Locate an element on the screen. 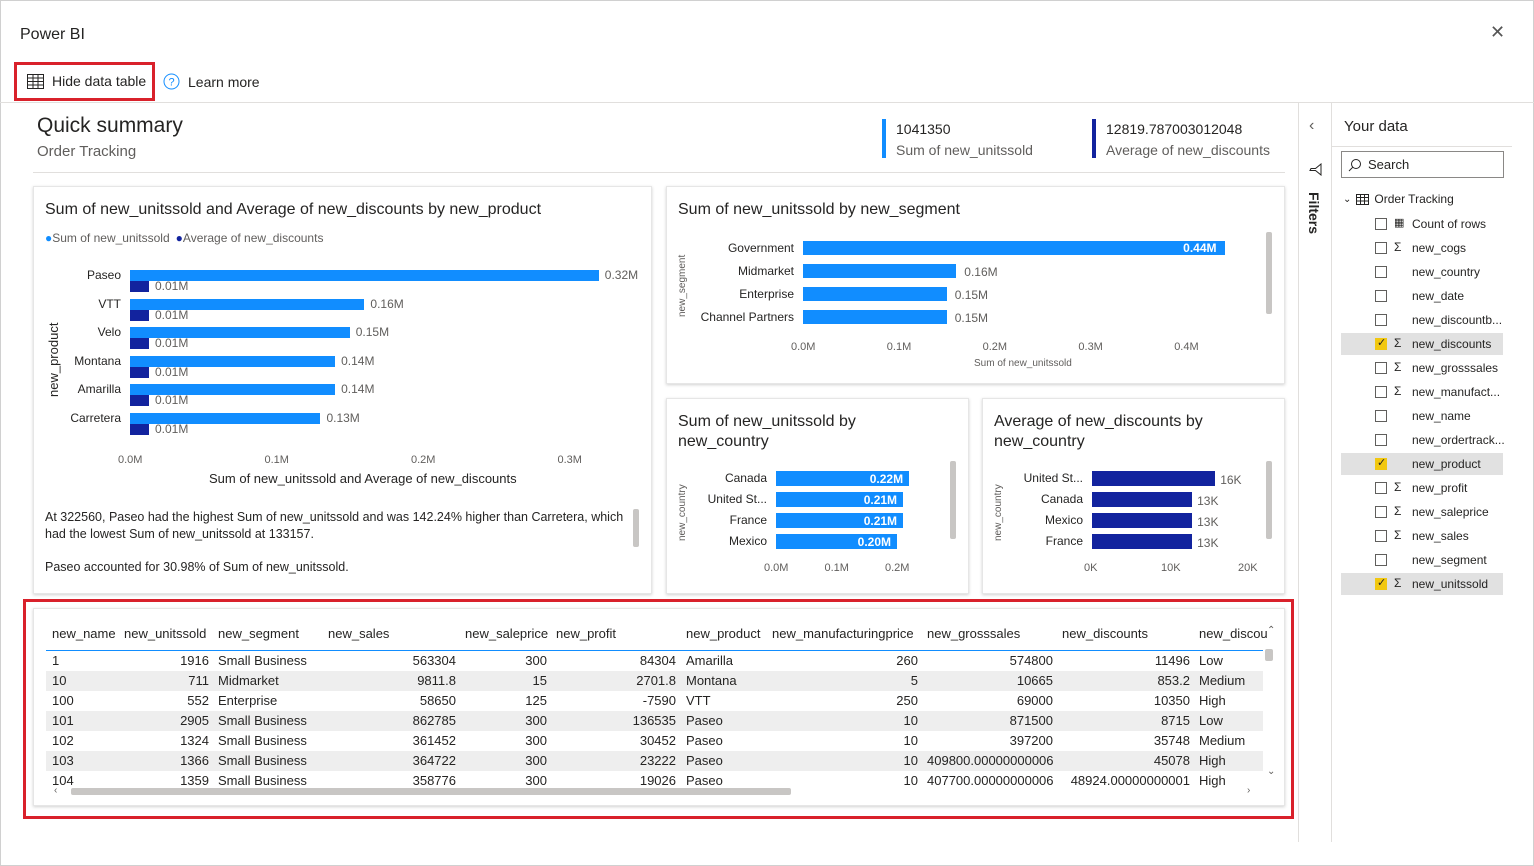 Image resolution: width=1534 pixels, height=866 pixels. legend-item-1: ●Sum of new_unitssold is located at coordinates (107, 238).